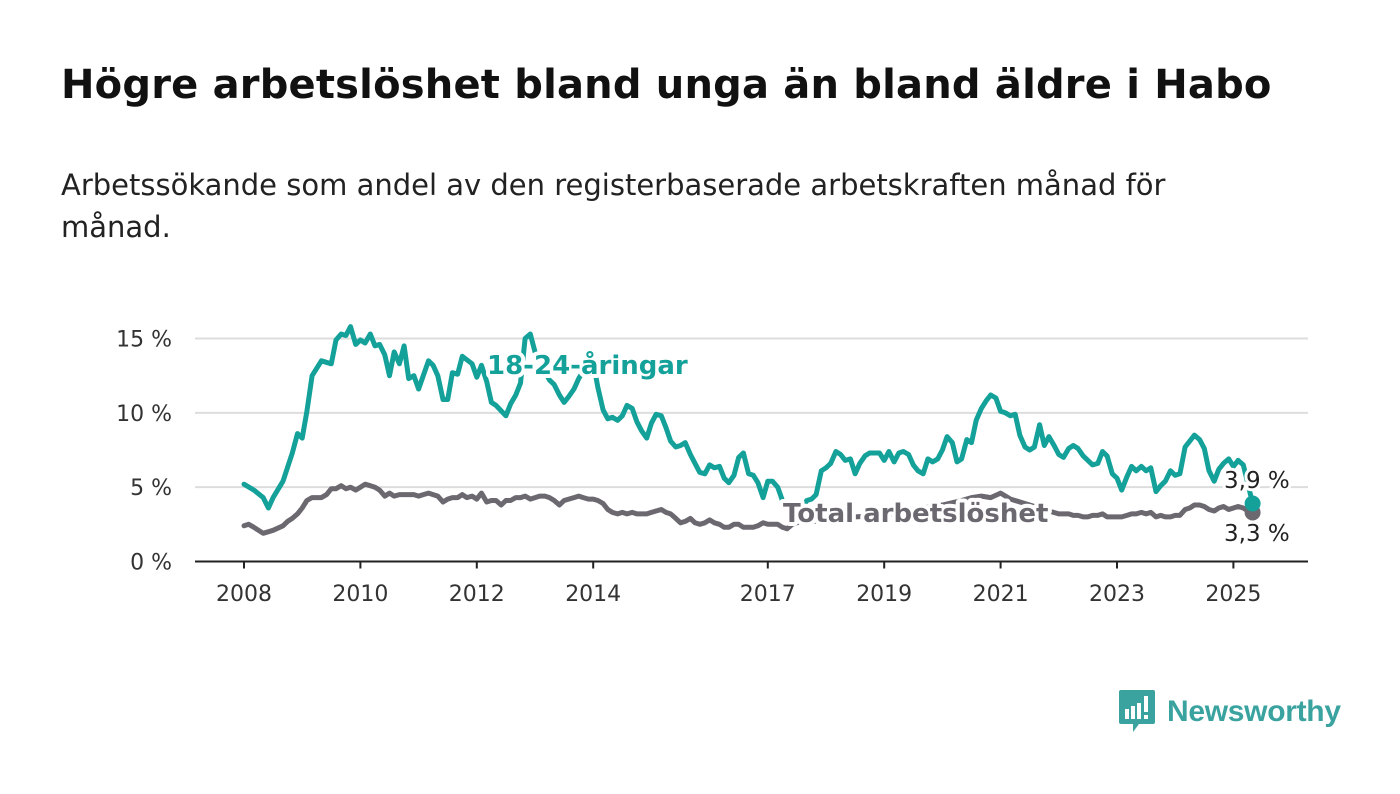 The width and height of the screenshot is (1400, 794). Describe the element at coordinates (1254, 711) in the screenshot. I see `brand-name: Newsworthy` at that location.